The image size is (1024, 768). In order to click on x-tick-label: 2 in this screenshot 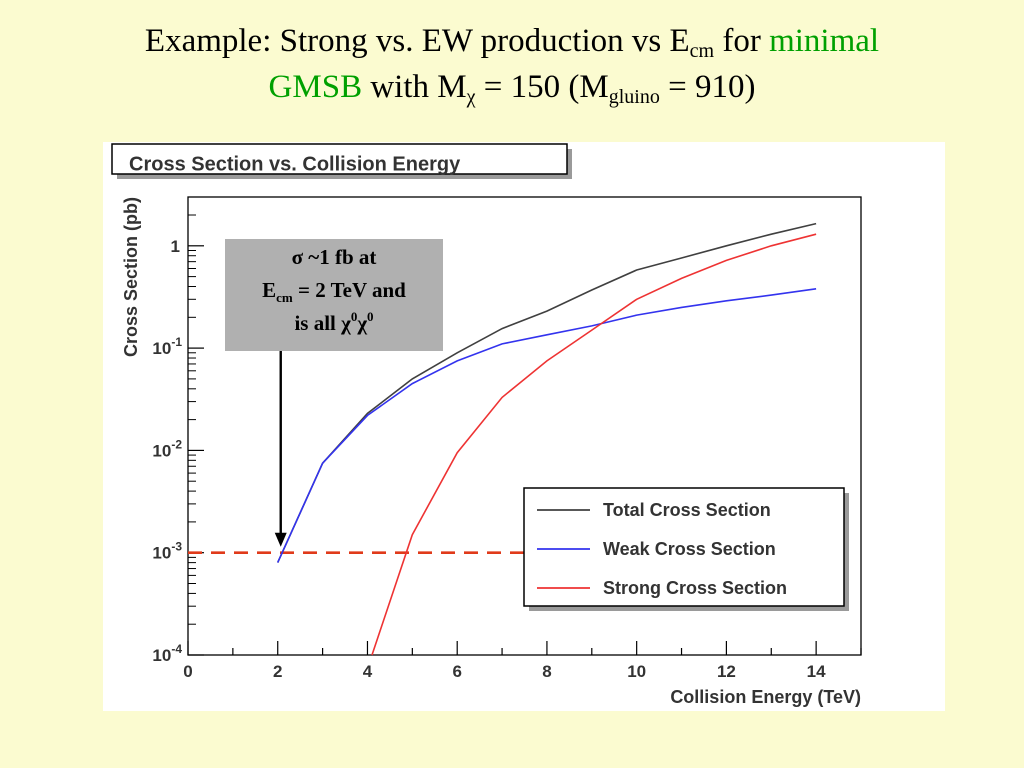, I will do `click(277, 671)`.